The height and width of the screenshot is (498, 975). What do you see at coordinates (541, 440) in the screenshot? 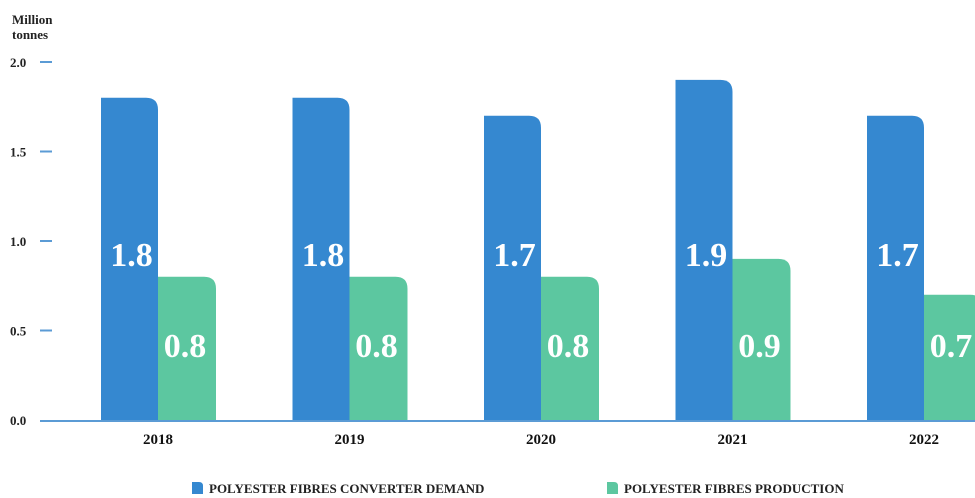
I see `x-tick-label: 2020` at bounding box center [541, 440].